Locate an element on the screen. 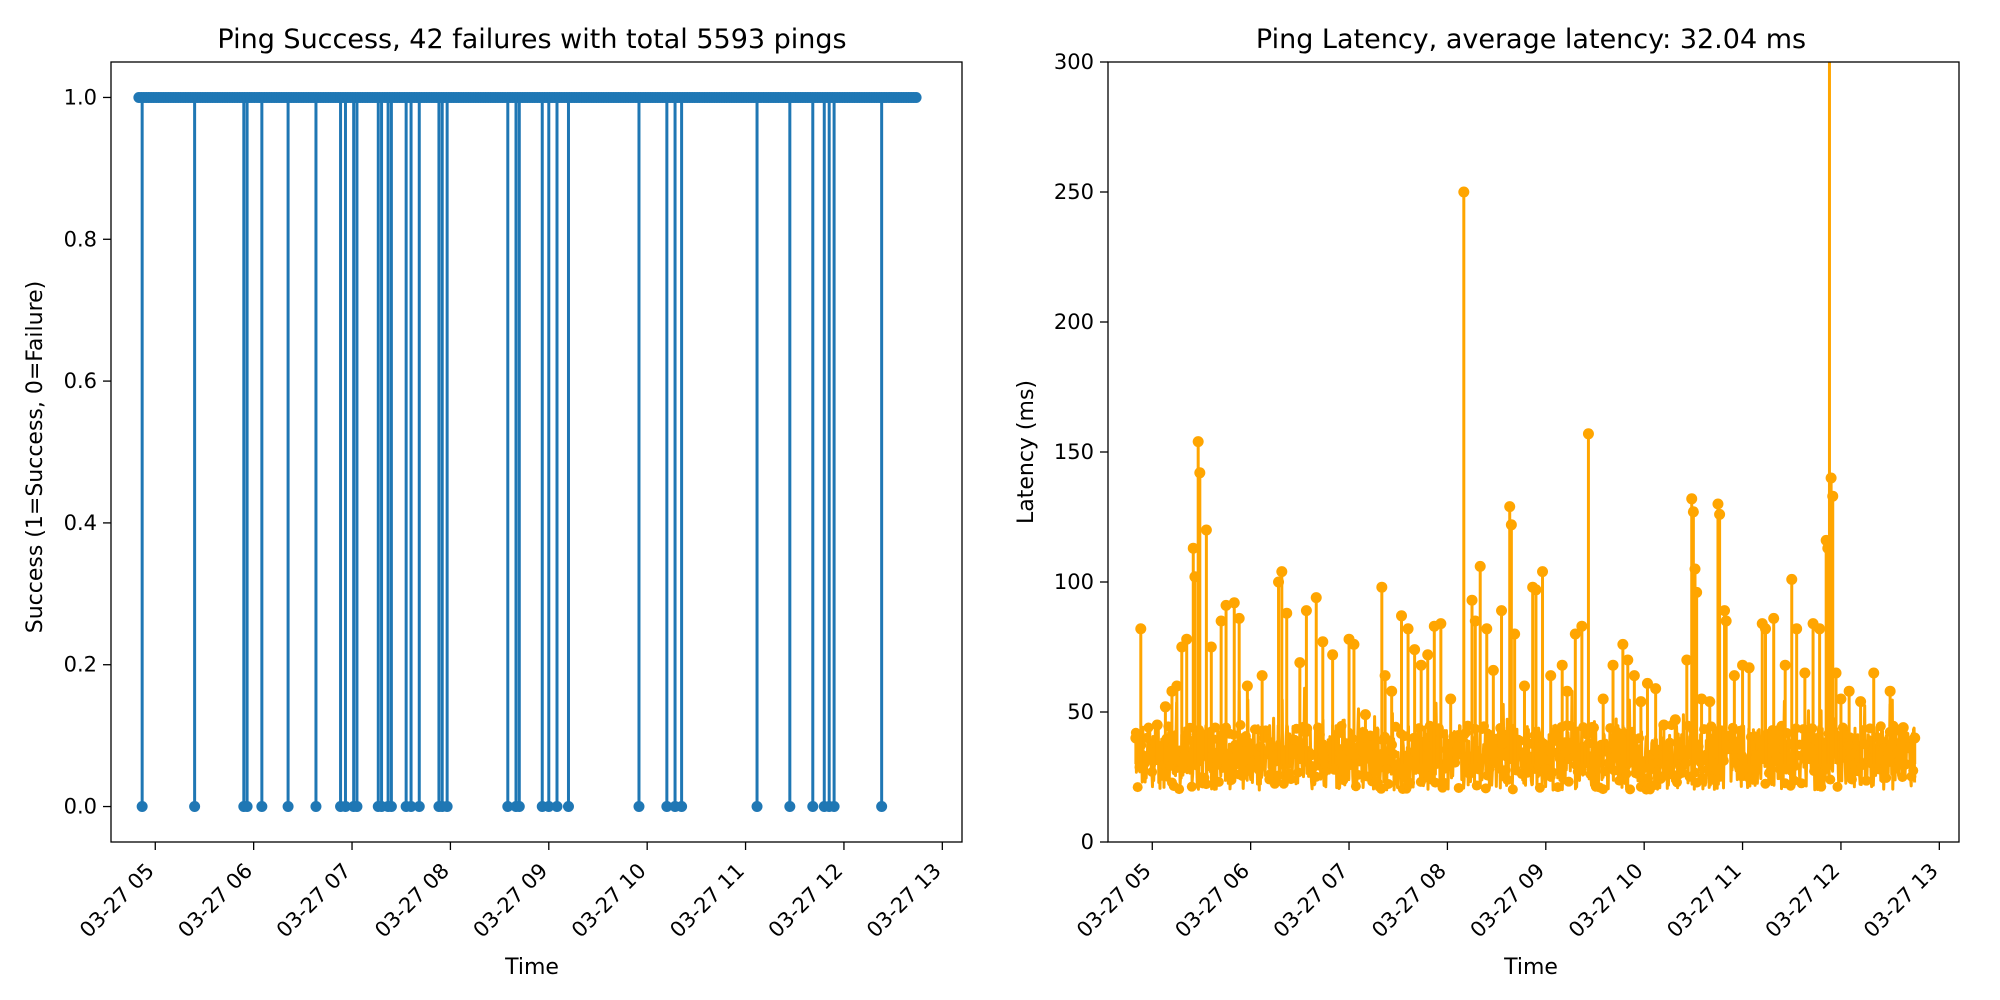 This screenshot has height=1000, width=2000. x-tick-label: 03-27 06 is located at coordinates (215, 901).